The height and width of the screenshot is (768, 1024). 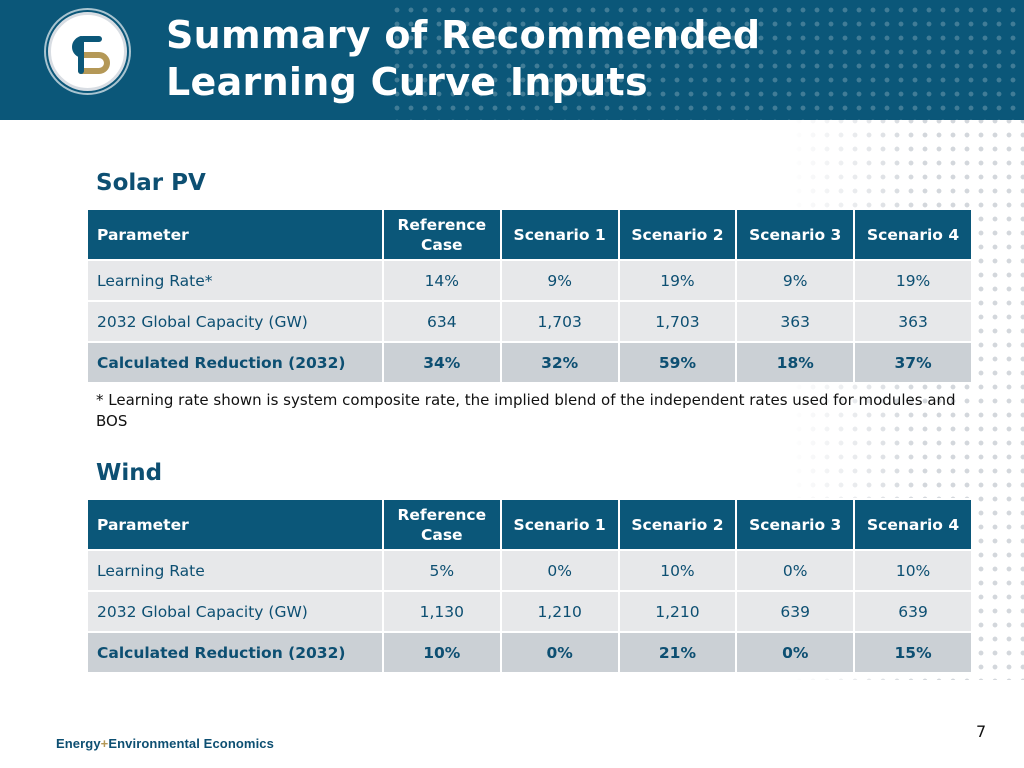 I want to click on table-cell: 59%, so click(x=677, y=362).